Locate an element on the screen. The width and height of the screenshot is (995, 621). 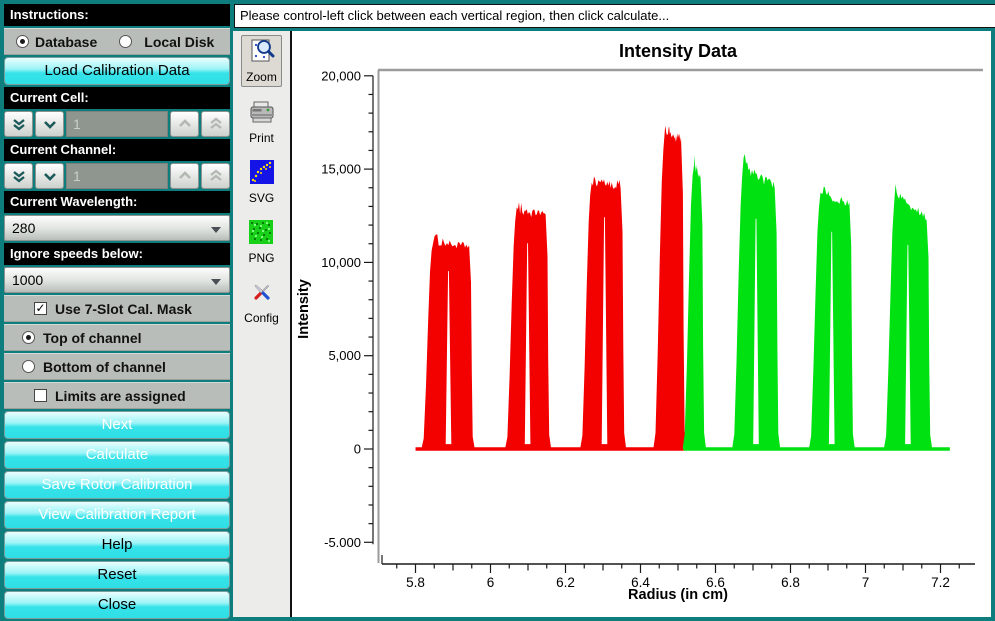
png-export-label: PNG is located at coordinates (261, 258).